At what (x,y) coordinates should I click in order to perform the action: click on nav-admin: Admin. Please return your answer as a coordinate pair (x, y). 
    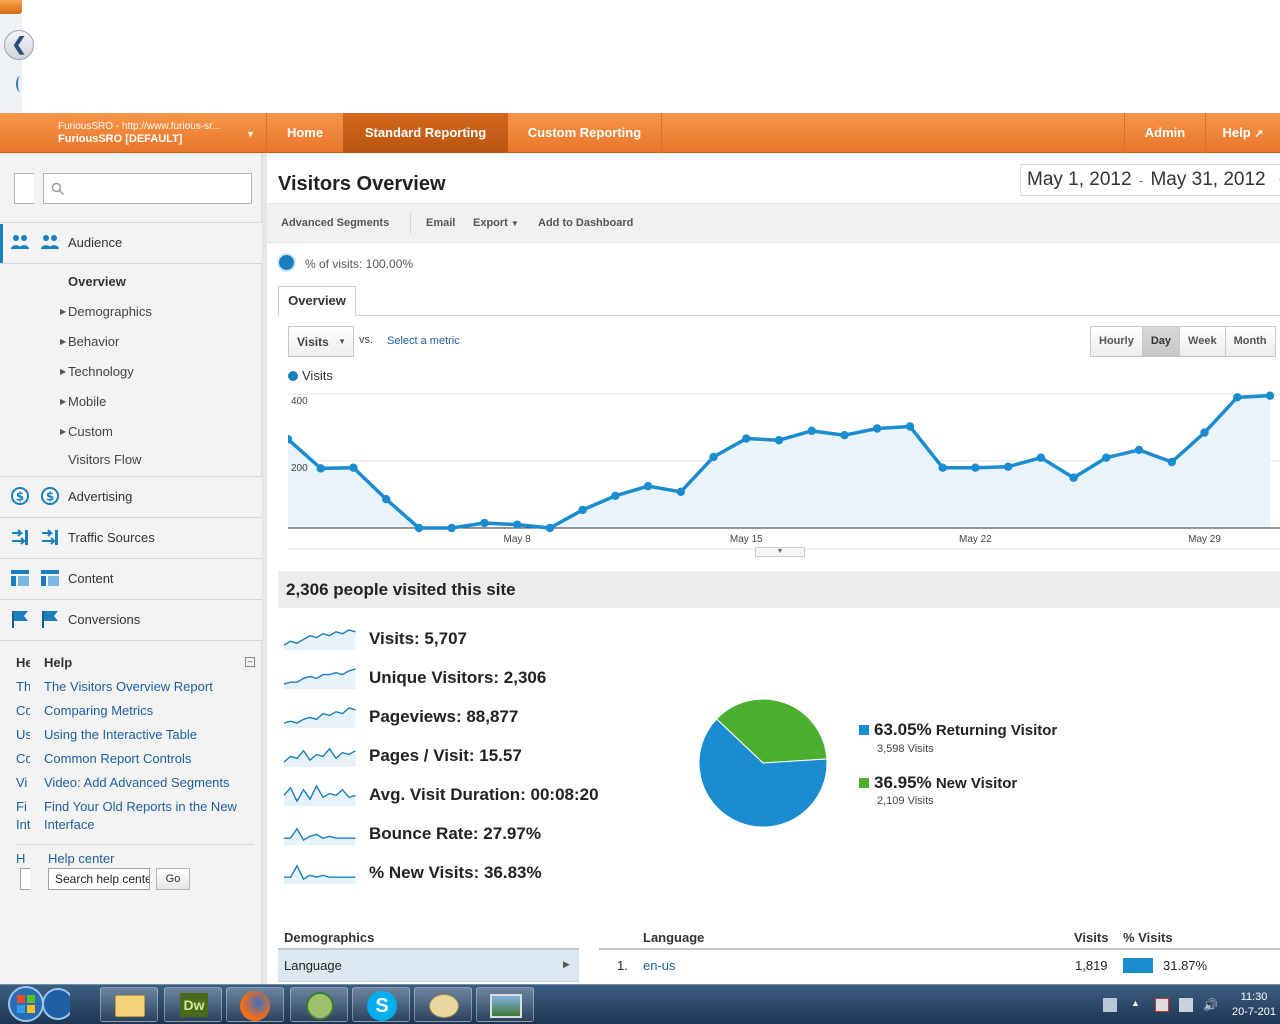
    Looking at the image, I should click on (1165, 132).